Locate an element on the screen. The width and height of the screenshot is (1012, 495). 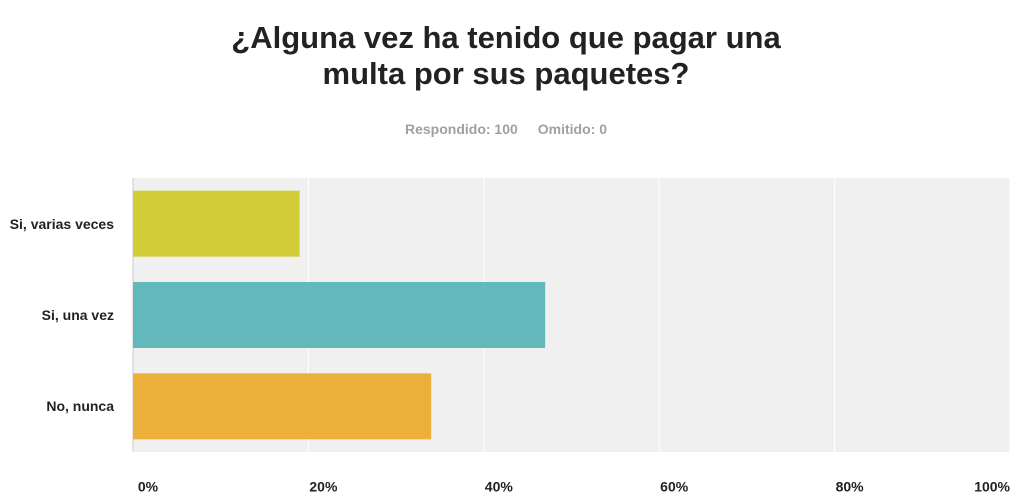
y-tick-label: Si, varias veces is located at coordinates (61, 223).